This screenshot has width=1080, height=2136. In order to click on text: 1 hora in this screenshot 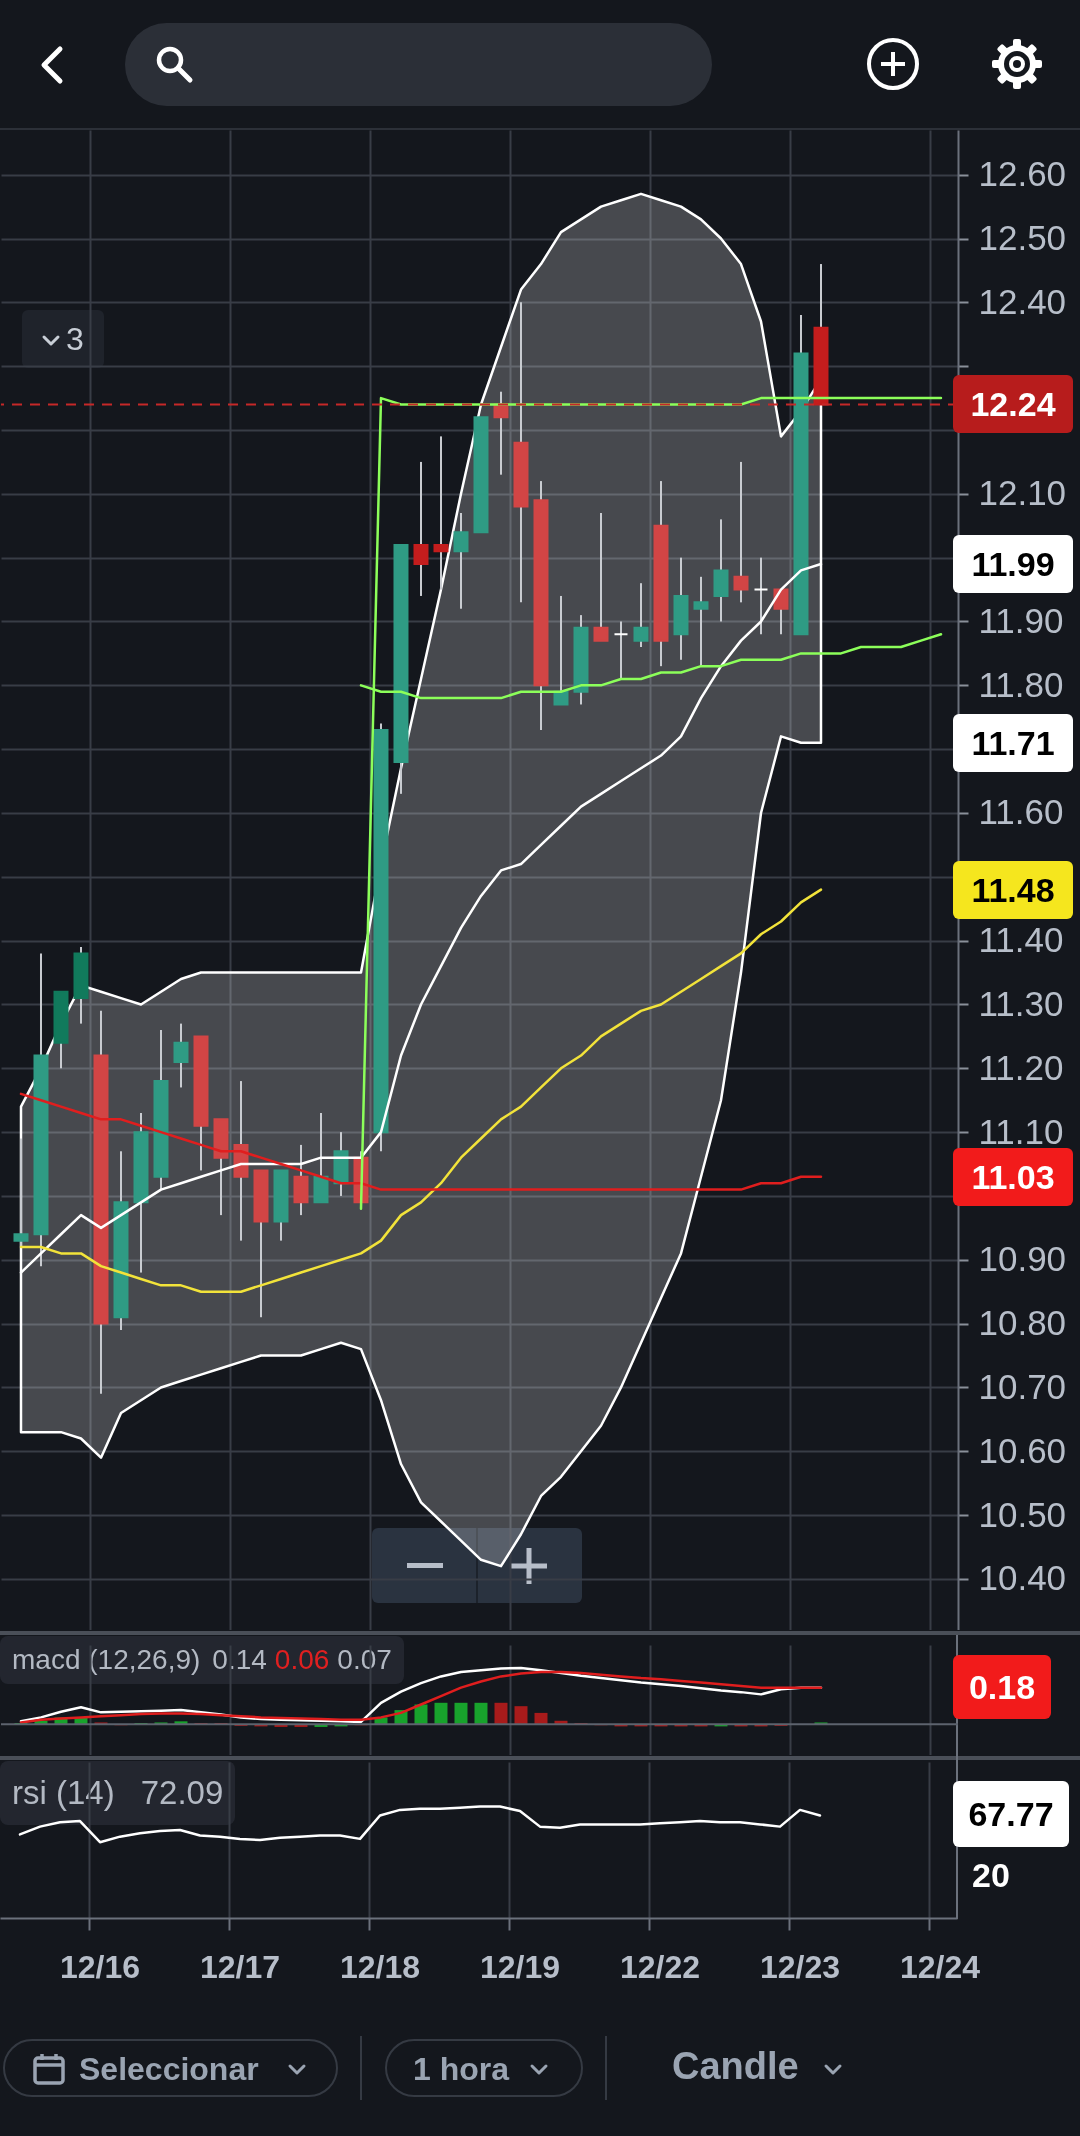, I will do `click(461, 2069)`.